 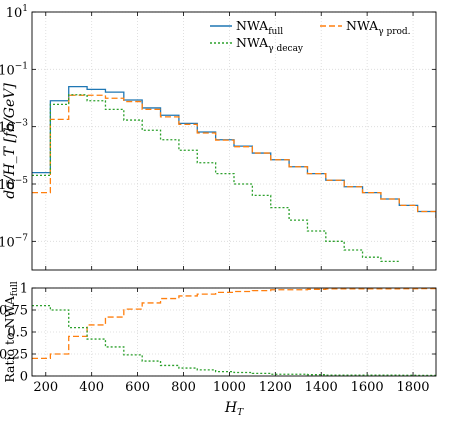 I want to click on x-tick-label: 400, so click(x=91, y=387).